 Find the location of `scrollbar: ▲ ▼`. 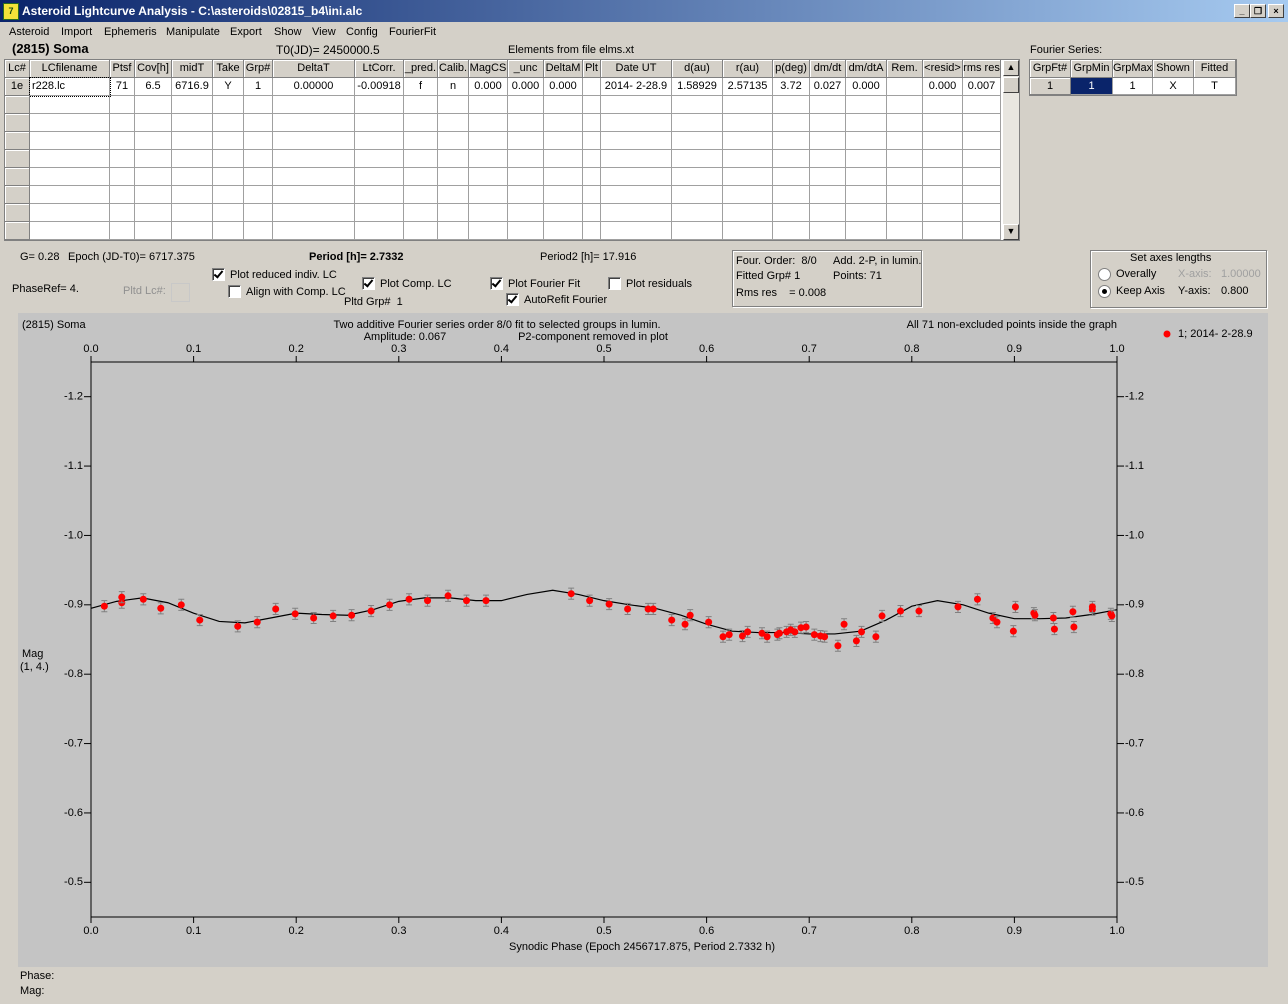

scrollbar: ▲ ▼ is located at coordinates (1011, 150).